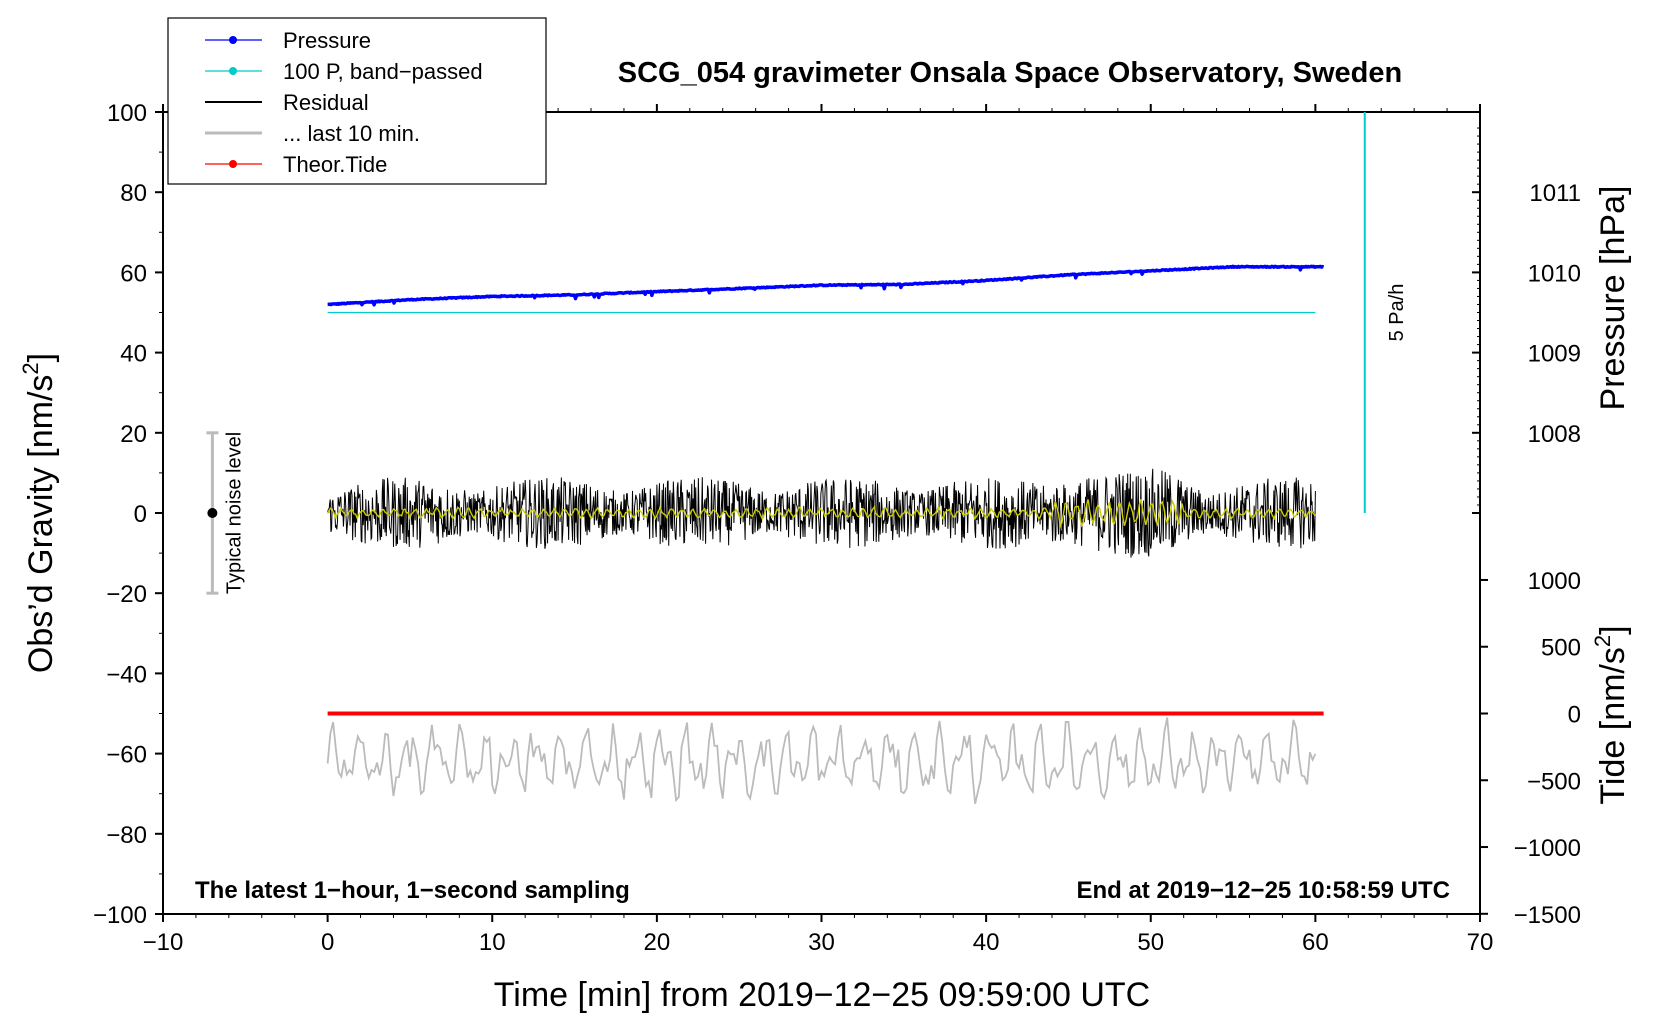 The height and width of the screenshot is (1020, 1660). Describe the element at coordinates (1526, 320) in the screenshot. I see `pressure-axis-ticks: 1008 1009 1010 1011` at that location.